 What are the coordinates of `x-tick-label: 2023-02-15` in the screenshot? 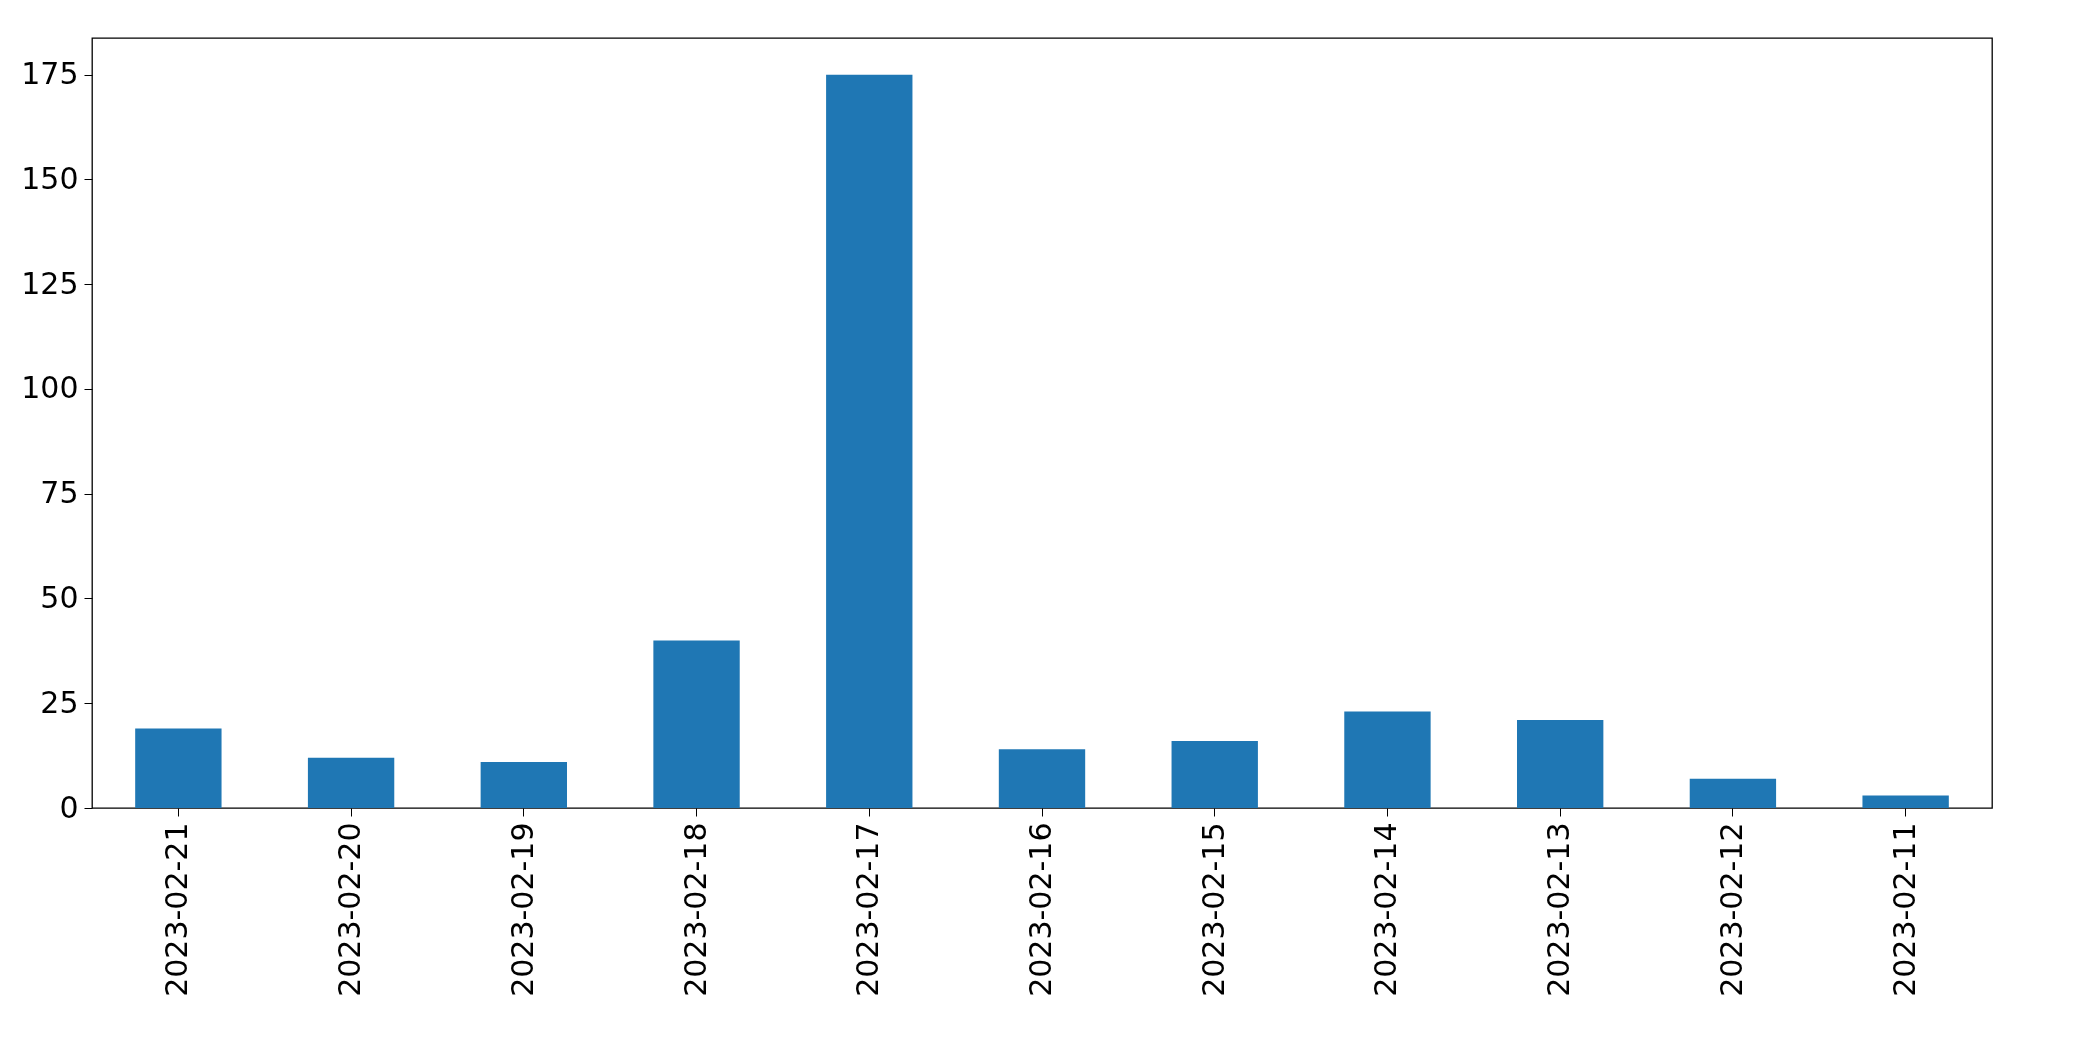 It's located at (1213, 909).